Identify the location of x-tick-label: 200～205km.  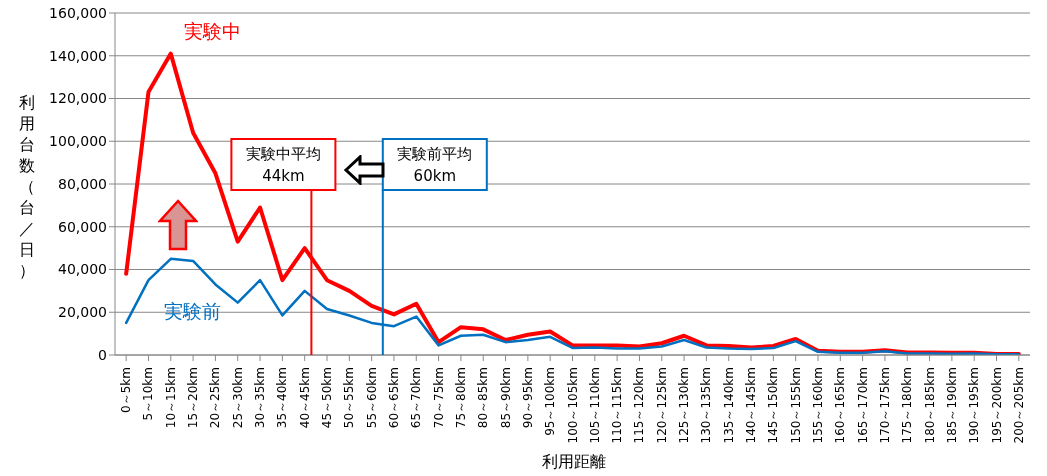
(1018, 405).